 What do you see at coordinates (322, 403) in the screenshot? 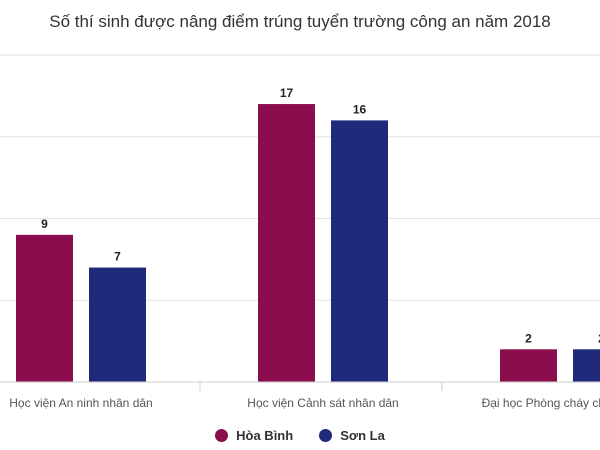
I see `x-tick-label: Học viện Cảnh sát nhân dân` at bounding box center [322, 403].